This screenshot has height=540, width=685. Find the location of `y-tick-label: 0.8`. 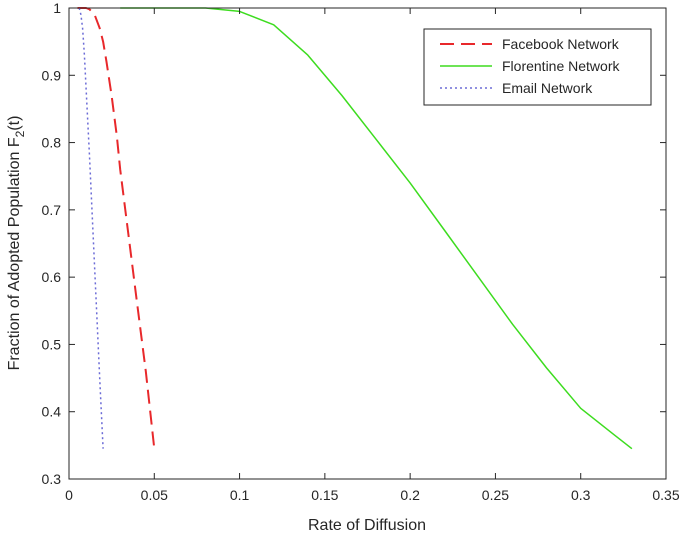

y-tick-label: 0.8 is located at coordinates (52, 143).